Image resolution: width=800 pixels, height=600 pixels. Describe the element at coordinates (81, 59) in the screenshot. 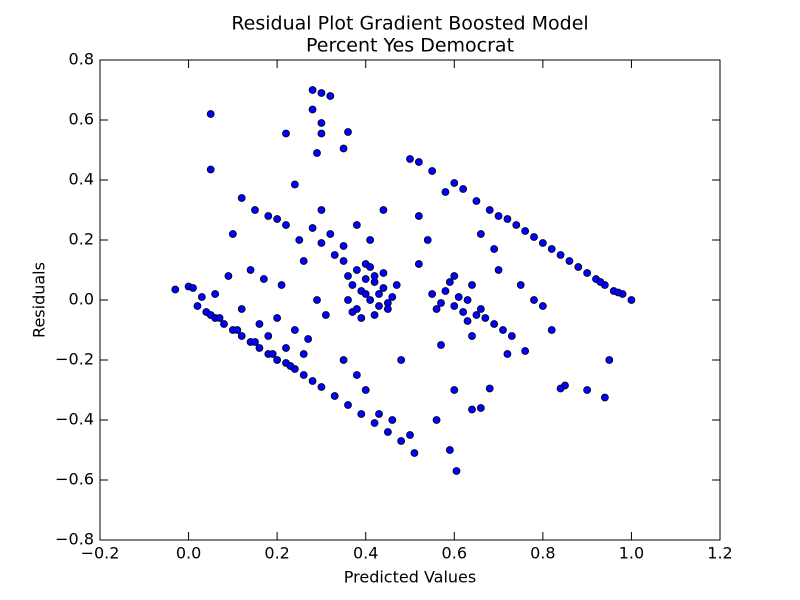

I see `y-tick-label: 0.8` at that location.